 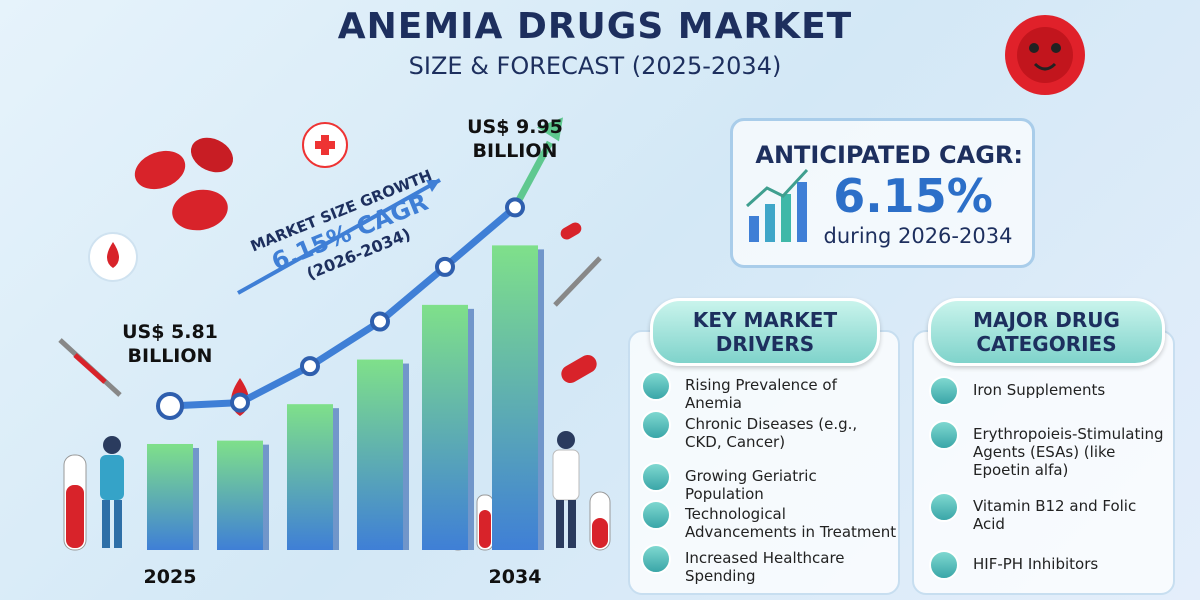 I want to click on categories-panel, so click(x=1043, y=462).